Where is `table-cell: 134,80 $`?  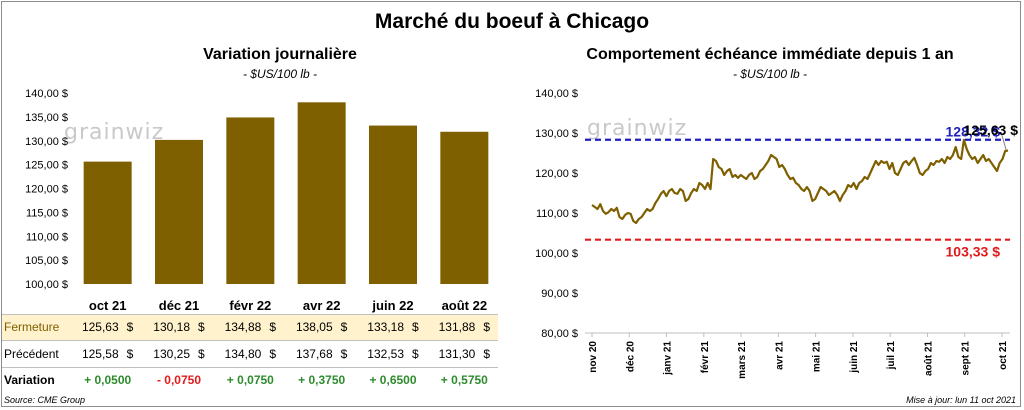 table-cell: 134,80 $ is located at coordinates (250, 354).